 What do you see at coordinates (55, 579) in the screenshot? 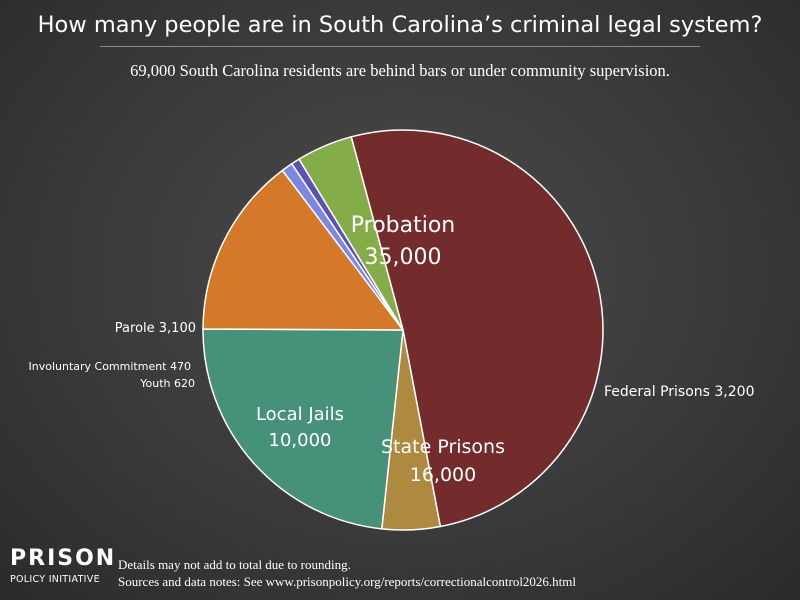
I see `logo-subtitle: POLICY INITIATIVE` at bounding box center [55, 579].